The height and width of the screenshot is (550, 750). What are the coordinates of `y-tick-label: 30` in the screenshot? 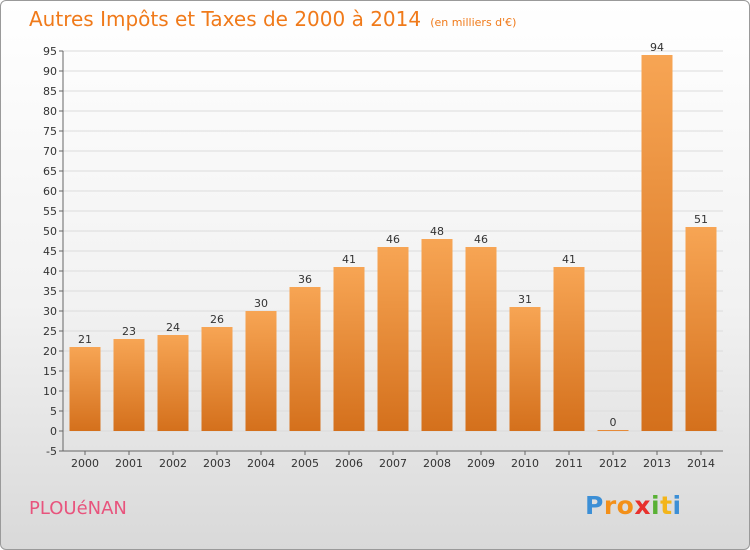 It's located at (50, 311).